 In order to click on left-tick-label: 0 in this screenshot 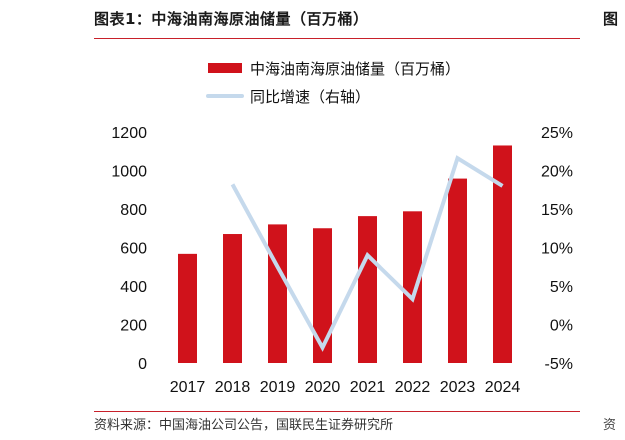, I will do `click(142, 364)`.